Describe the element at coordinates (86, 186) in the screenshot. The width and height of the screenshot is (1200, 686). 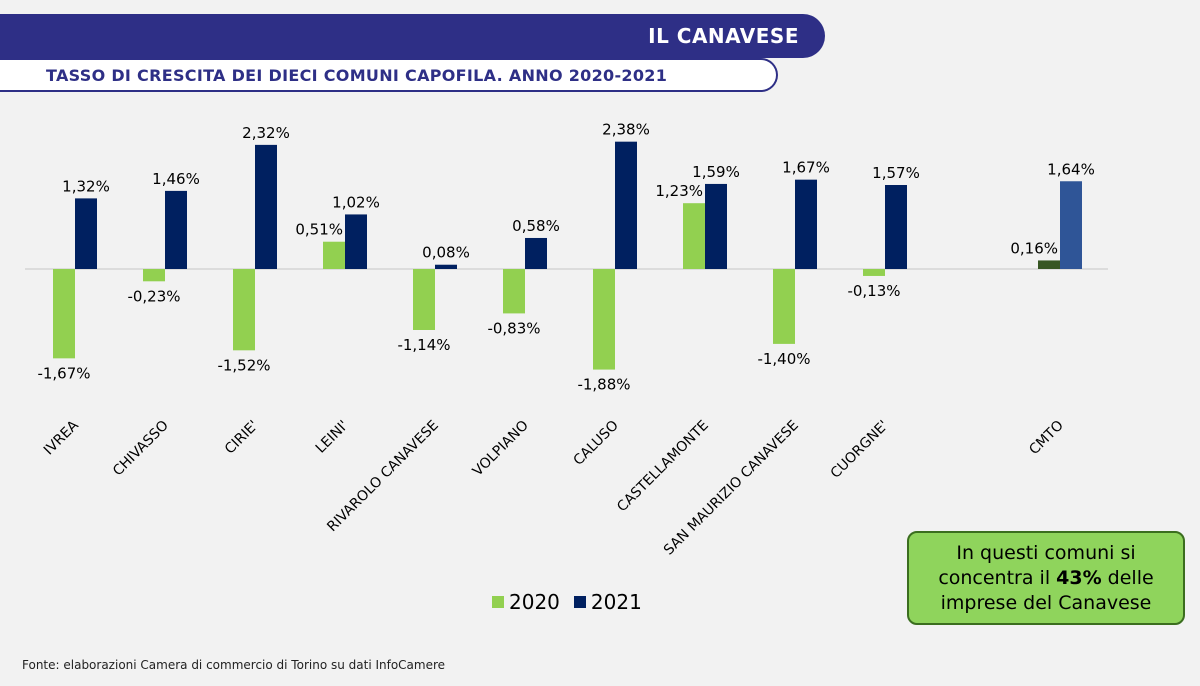
I see `data-label-2021-0: 1,32%` at that location.